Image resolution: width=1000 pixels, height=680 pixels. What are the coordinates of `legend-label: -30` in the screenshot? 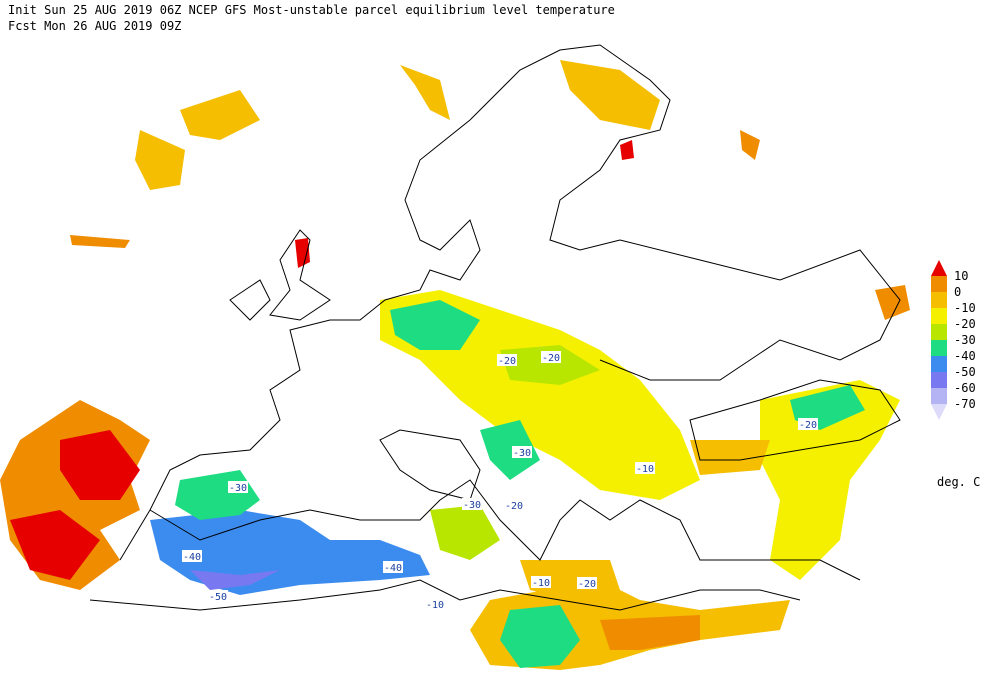 It's located at (965, 340).